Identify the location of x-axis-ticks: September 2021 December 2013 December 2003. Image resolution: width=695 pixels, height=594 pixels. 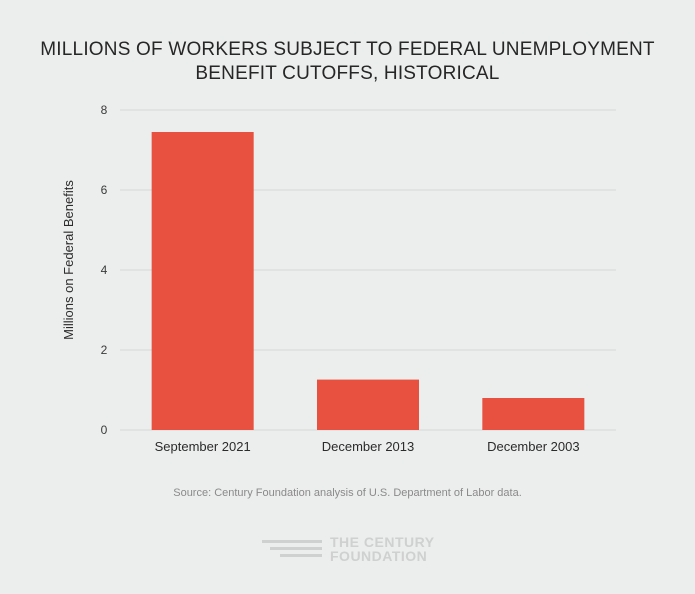
(367, 446).